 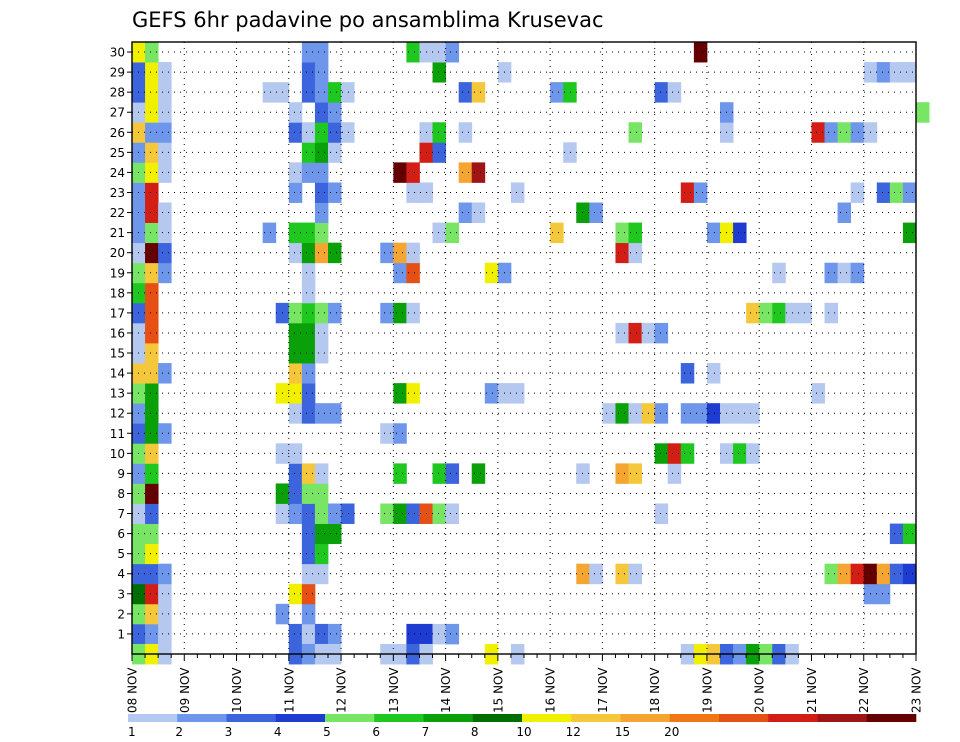 What do you see at coordinates (117, 414) in the screenshot?
I see `y-tick-label: 12` at bounding box center [117, 414].